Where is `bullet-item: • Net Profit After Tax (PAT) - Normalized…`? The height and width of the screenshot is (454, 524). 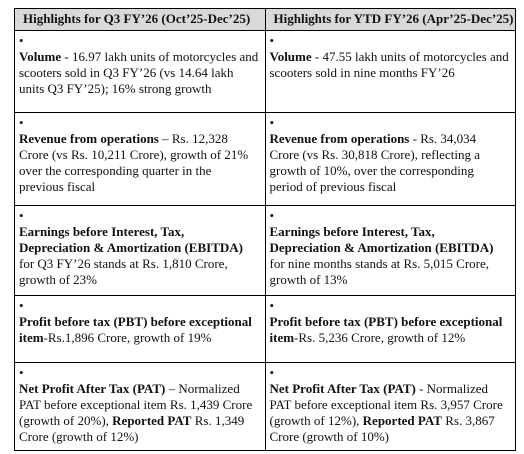
bullet-item: • Net Profit After Tax (PAT) - Normalized… is located at coordinates (390, 405).